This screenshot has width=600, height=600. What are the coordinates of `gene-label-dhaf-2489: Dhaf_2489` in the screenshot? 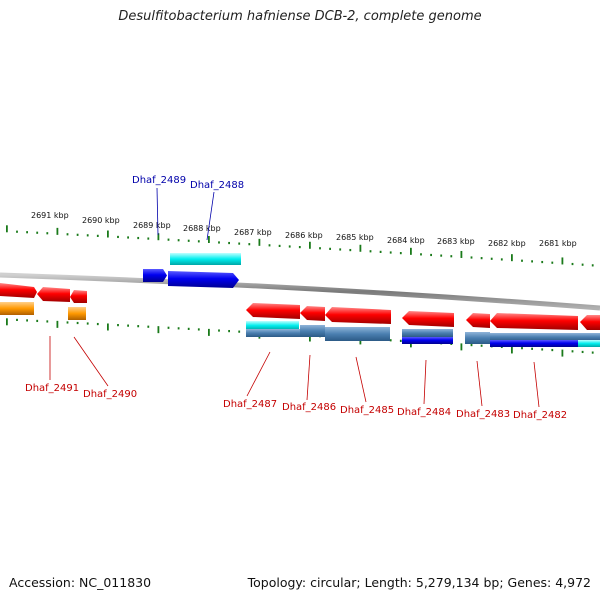 It's located at (159, 180).